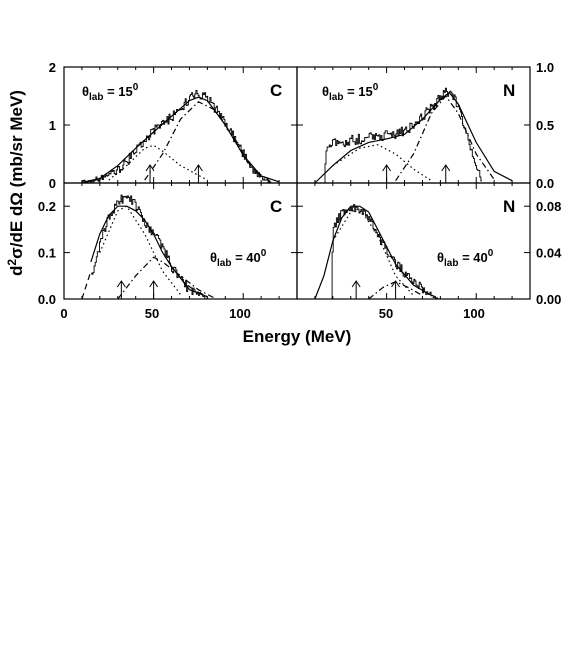 Image resolution: width=572 pixels, height=654 pixels. Describe the element at coordinates (240, 313) in the screenshot. I see `x-tick-100: 100` at that location.